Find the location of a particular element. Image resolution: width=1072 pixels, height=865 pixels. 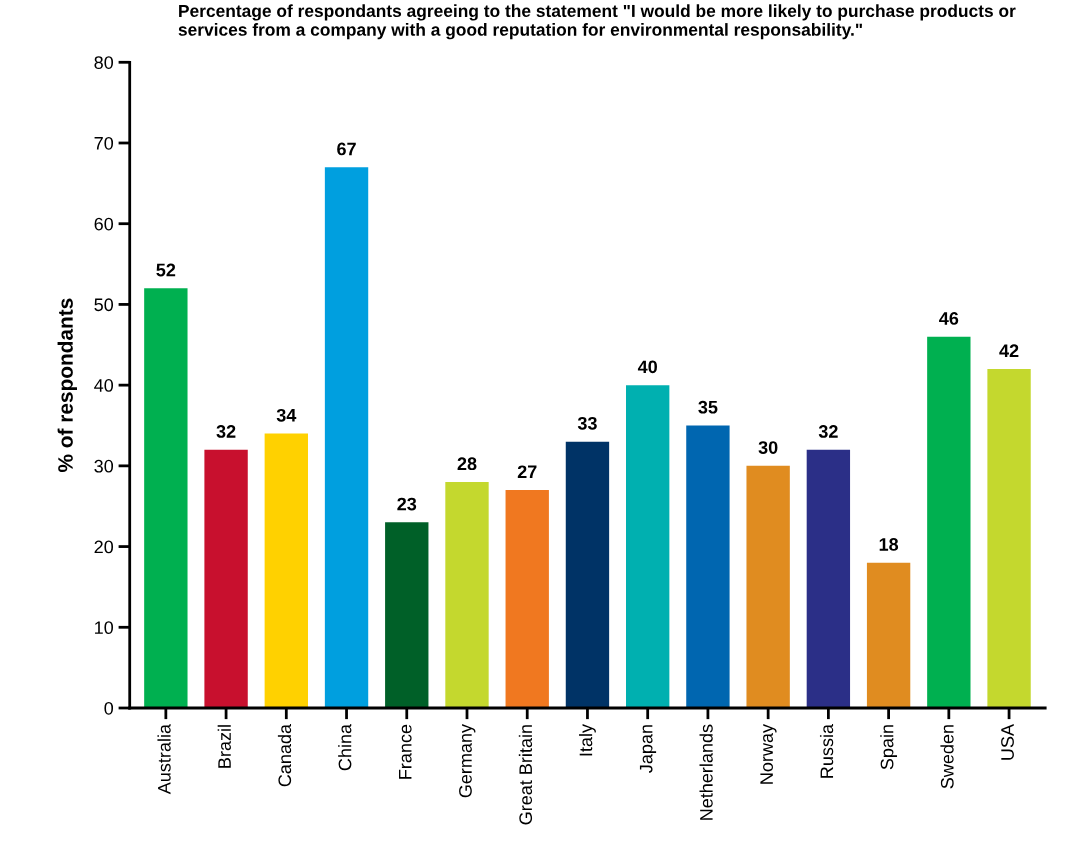

data-label: 42 is located at coordinates (1009, 350).